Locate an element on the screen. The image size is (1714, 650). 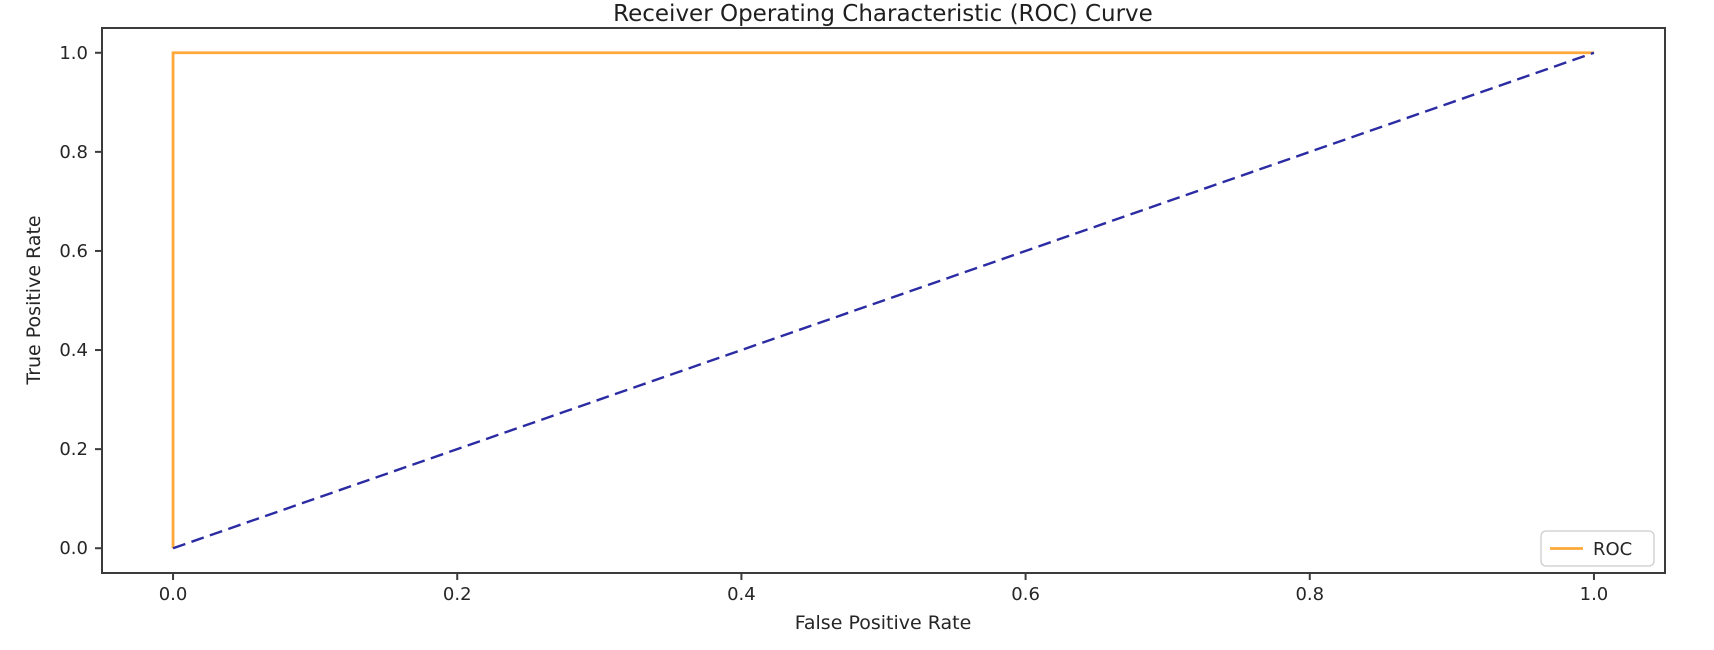
y-tick-label: 1.0 is located at coordinates (73, 53).